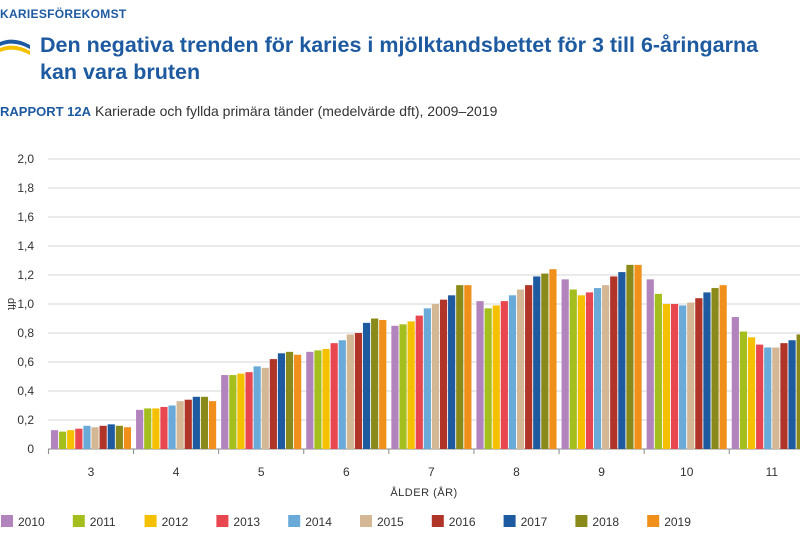  Describe the element at coordinates (150, 521) in the screenshot. I see `legend-swatch-2012` at that location.